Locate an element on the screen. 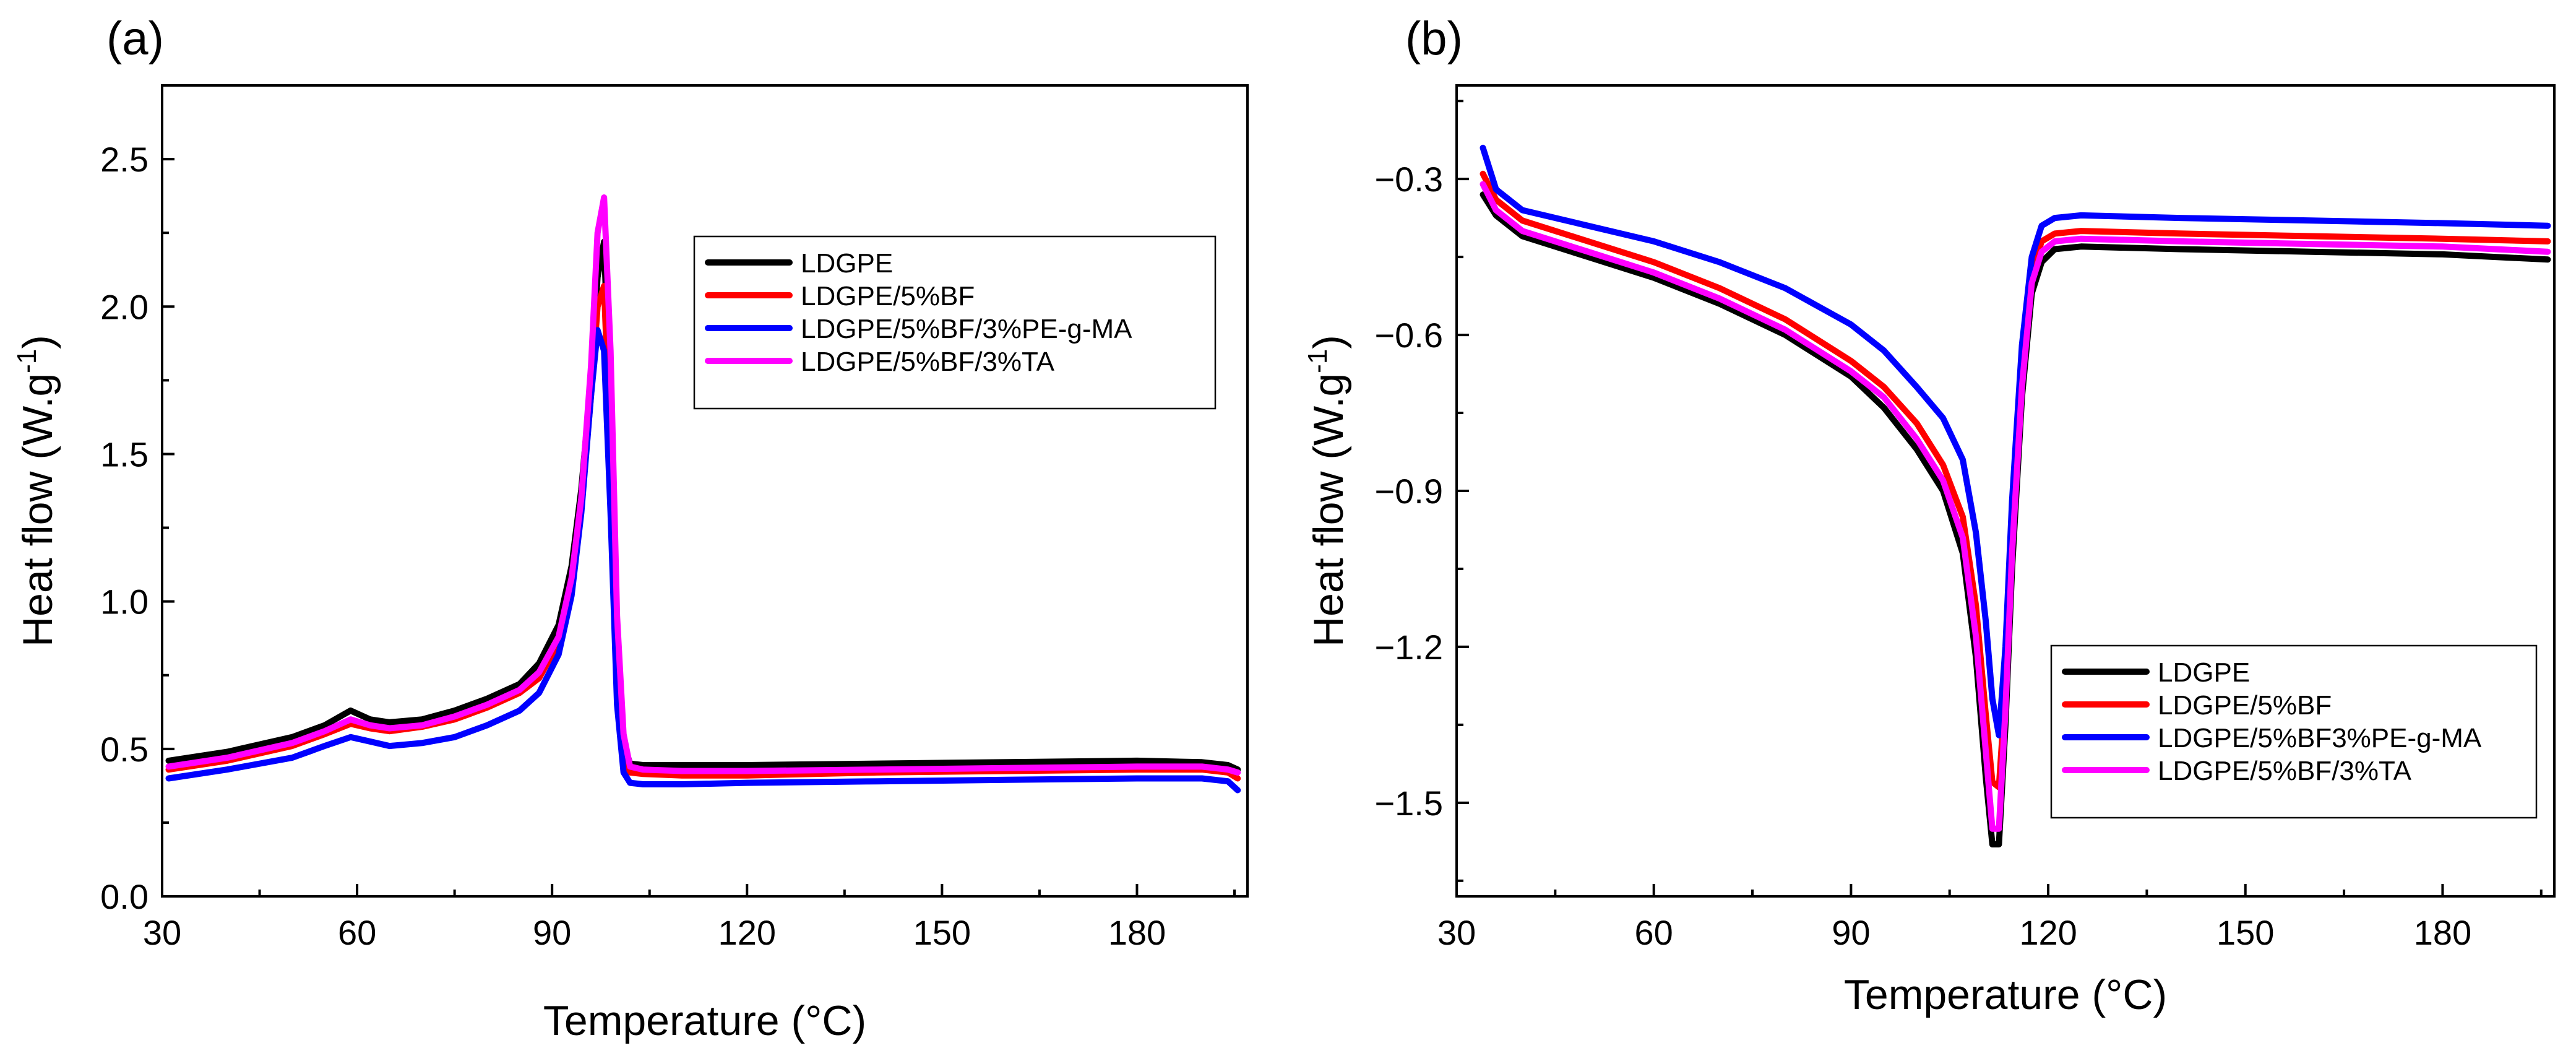 This screenshot has width=2576, height=1061. y-tick-label-a-6: 2.5 is located at coordinates (124, 159).